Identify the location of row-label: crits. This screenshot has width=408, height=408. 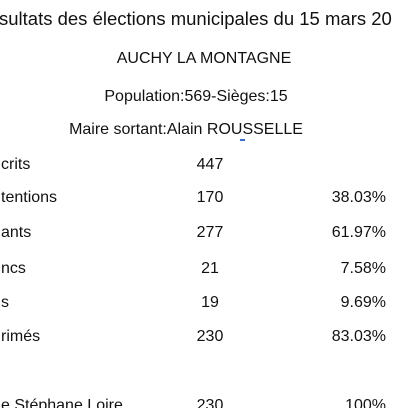
(16, 164).